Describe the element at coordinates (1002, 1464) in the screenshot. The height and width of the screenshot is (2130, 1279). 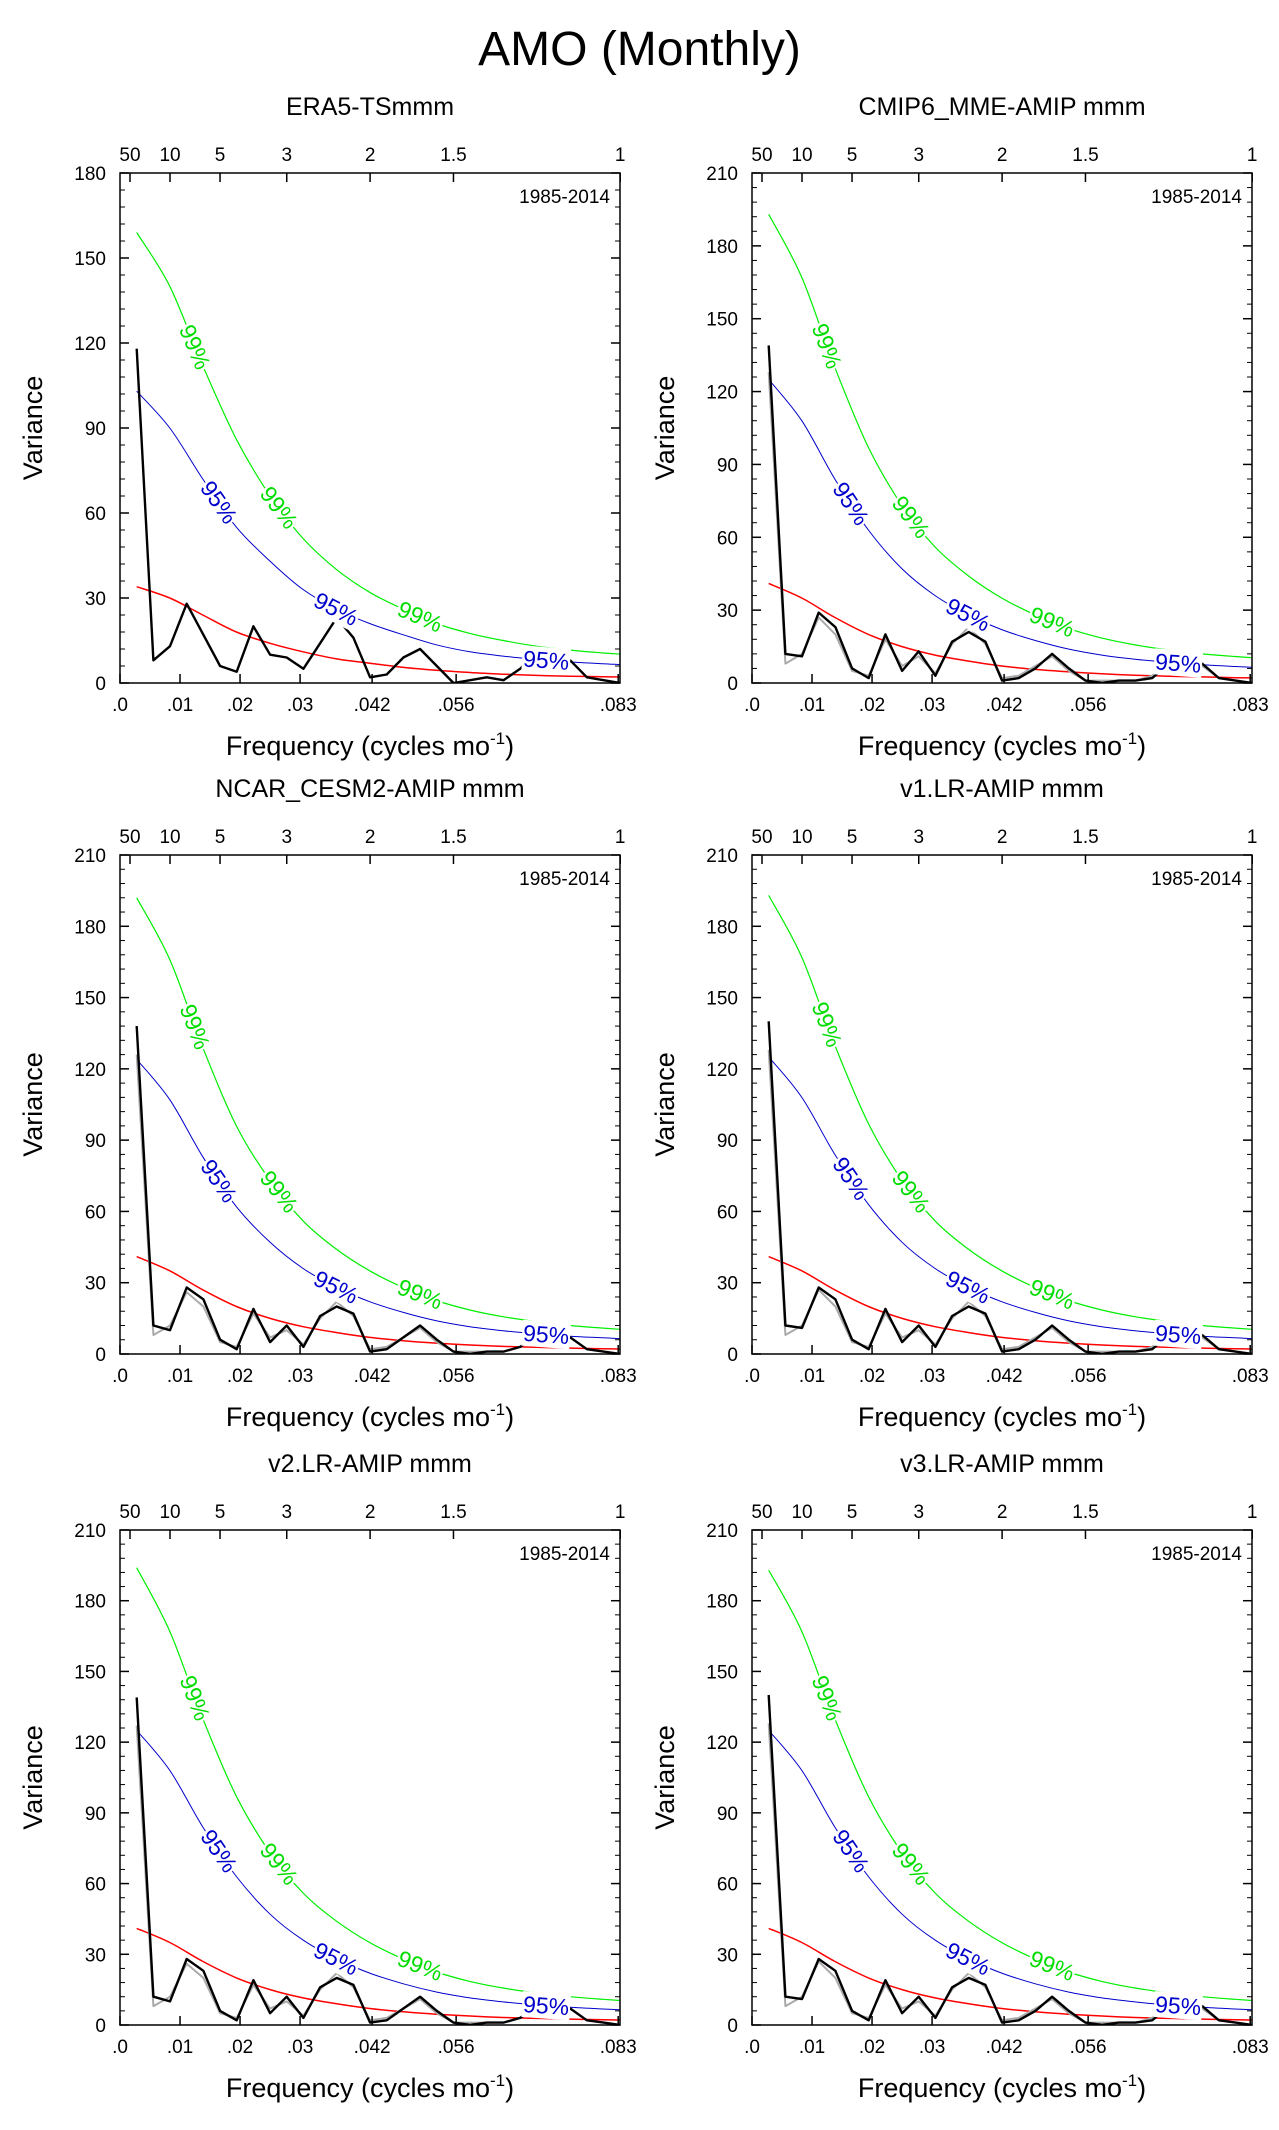
I see `panel-title: v3.LR-AMIP mmm` at that location.